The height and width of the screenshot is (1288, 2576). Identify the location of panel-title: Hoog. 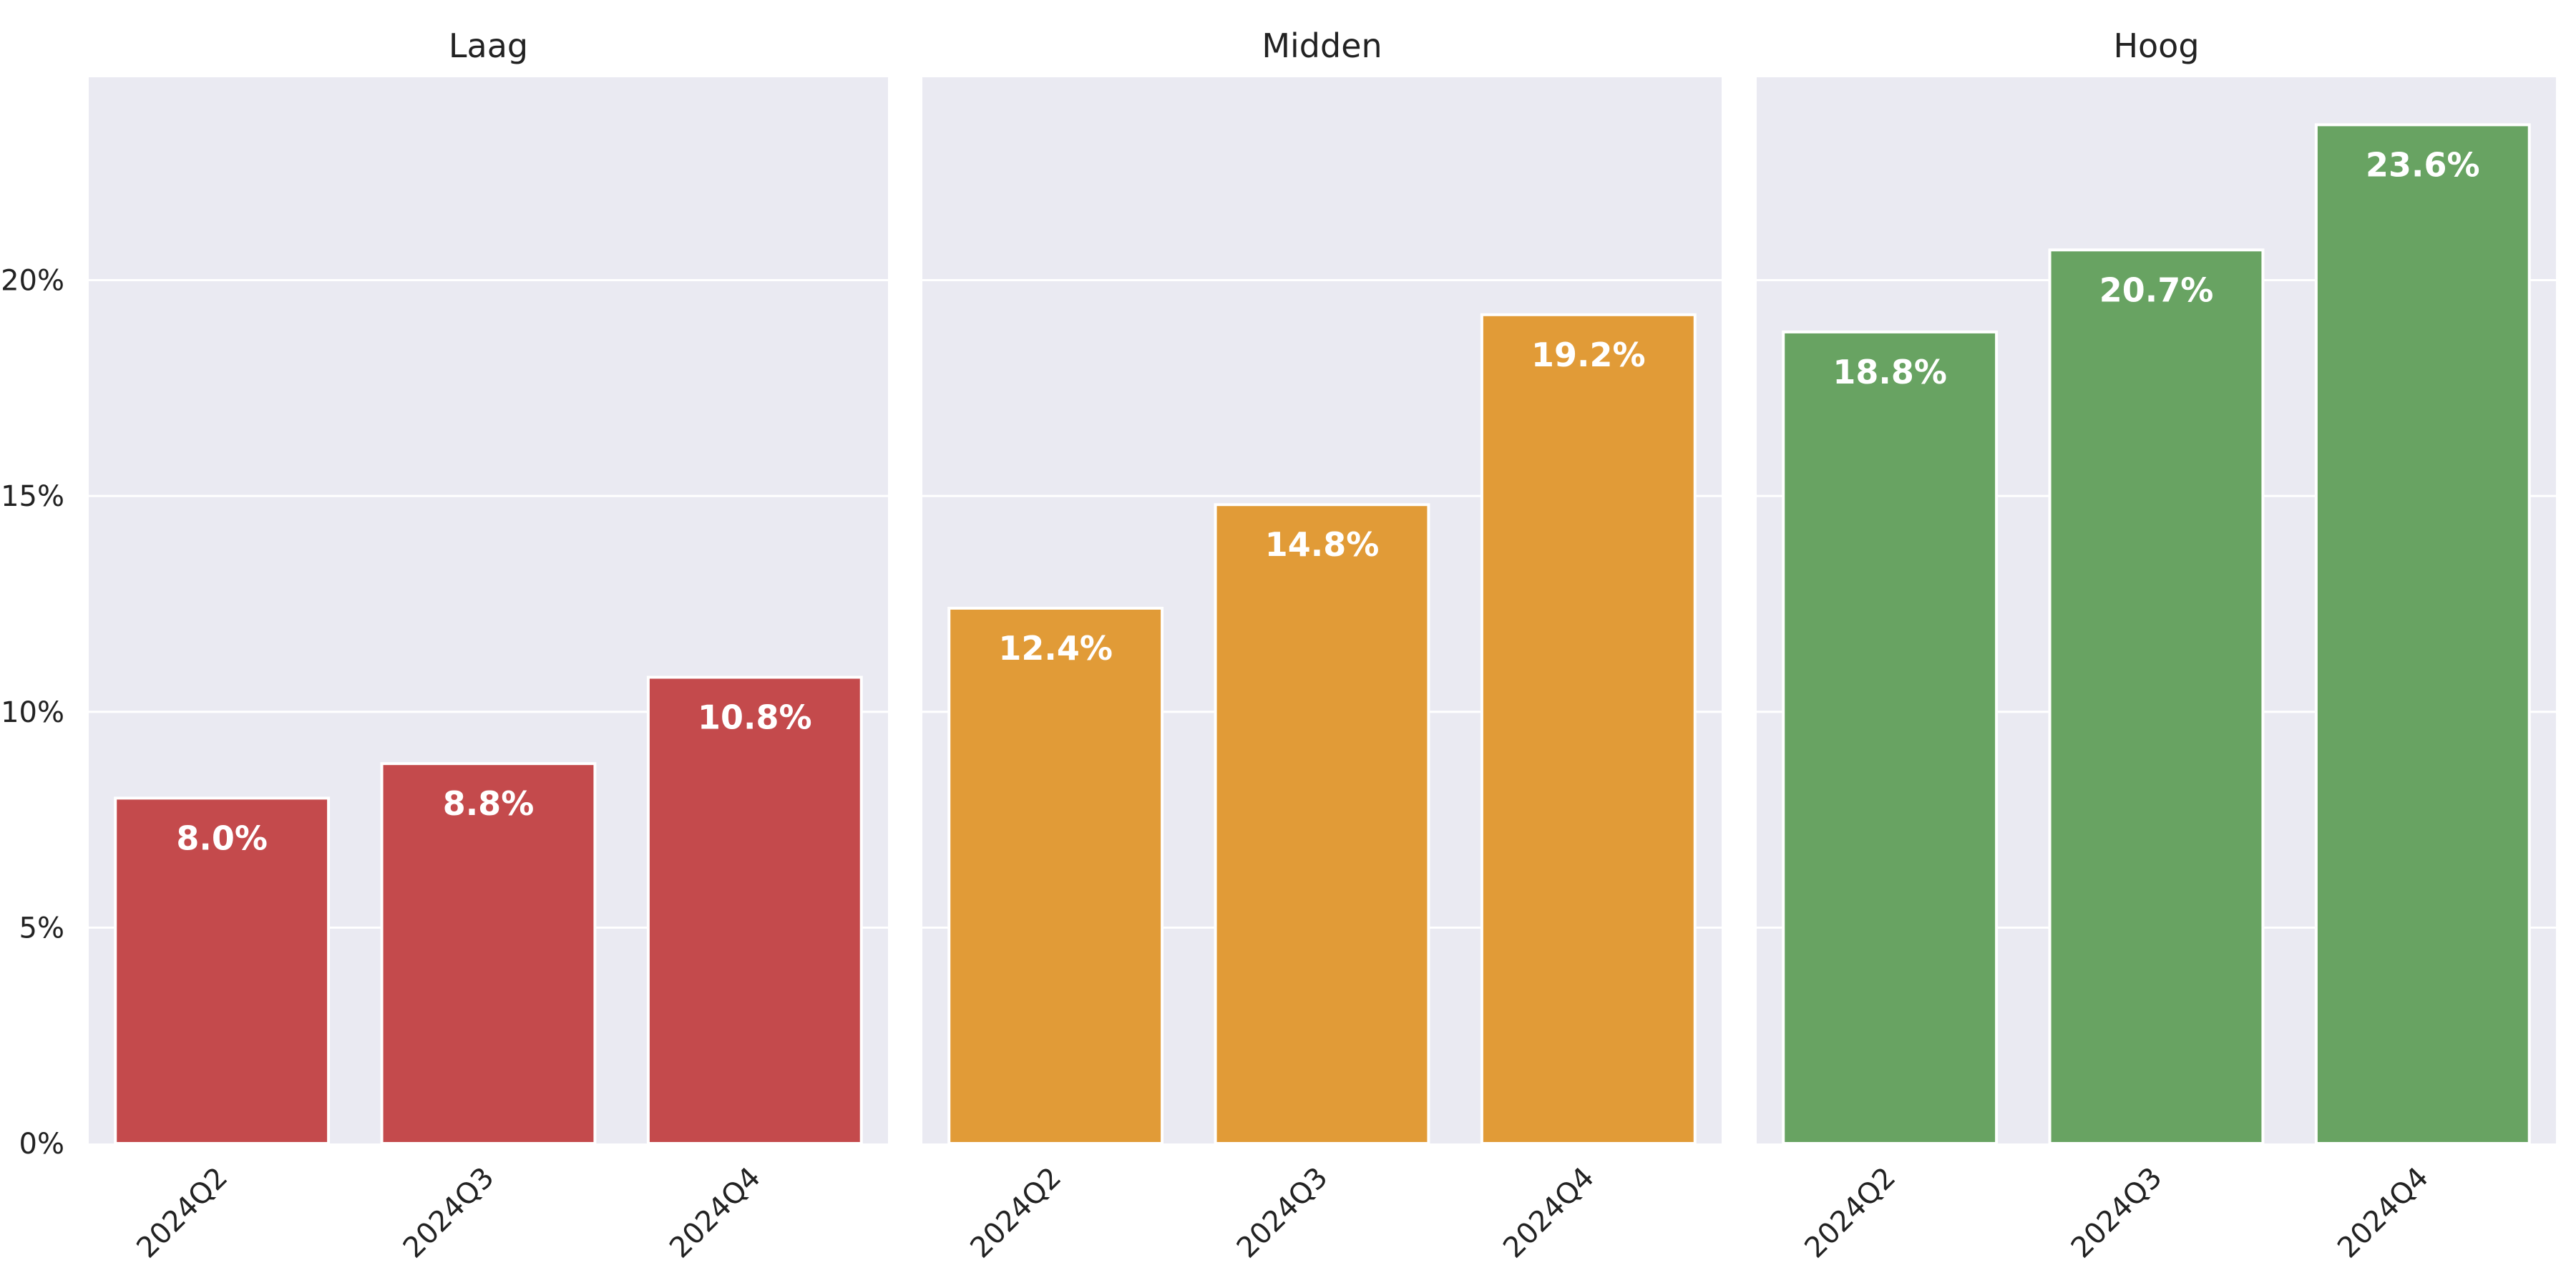
(2156, 45).